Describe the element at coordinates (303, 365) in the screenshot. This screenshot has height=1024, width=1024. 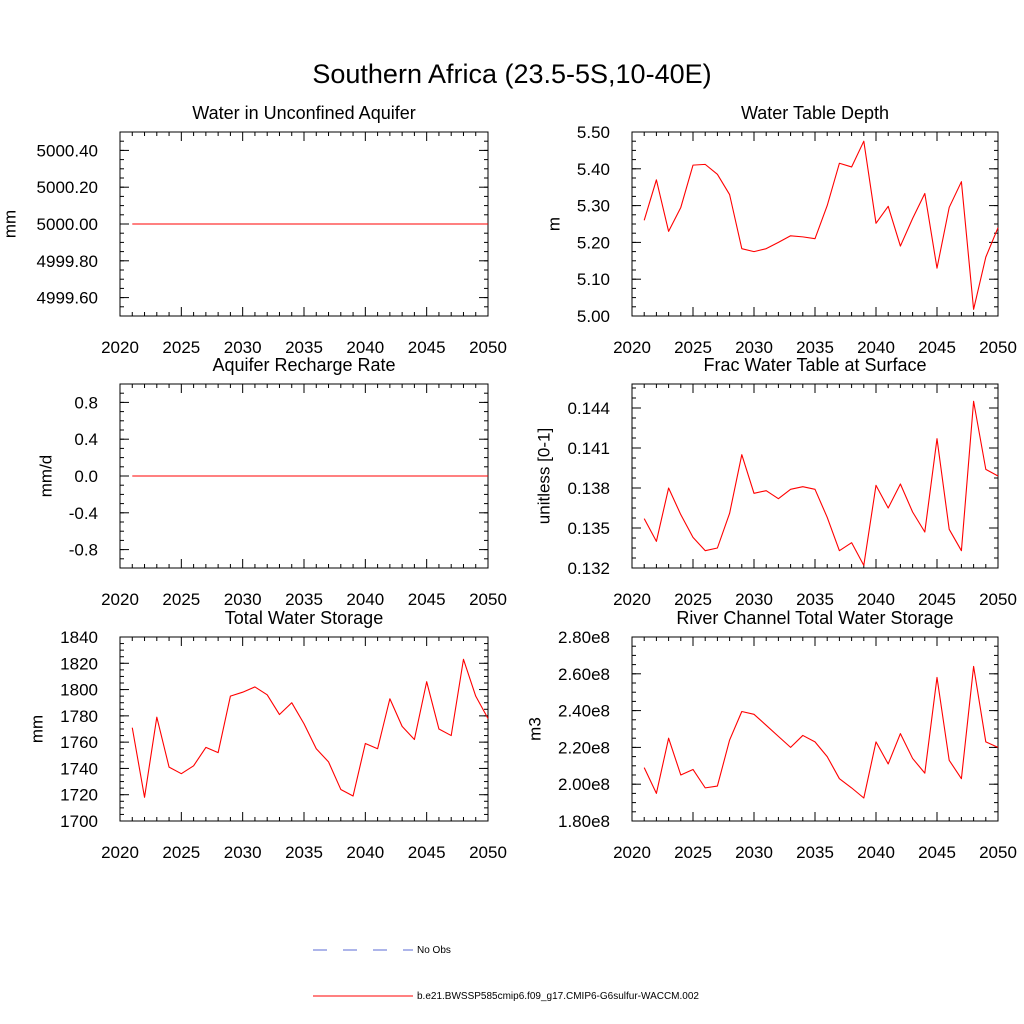
I see `panel-title: Aquifer Recharge Rate` at that location.